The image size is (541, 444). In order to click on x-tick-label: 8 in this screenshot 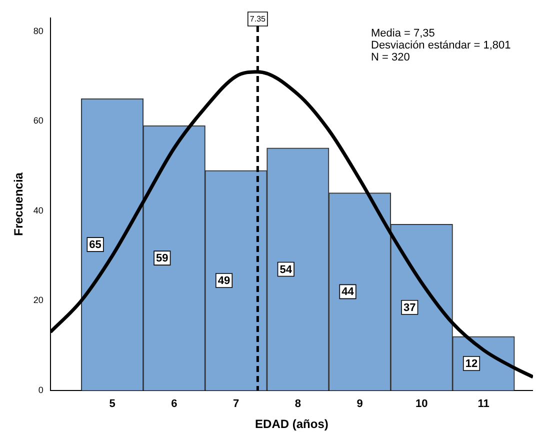, I will do `click(297, 404)`.